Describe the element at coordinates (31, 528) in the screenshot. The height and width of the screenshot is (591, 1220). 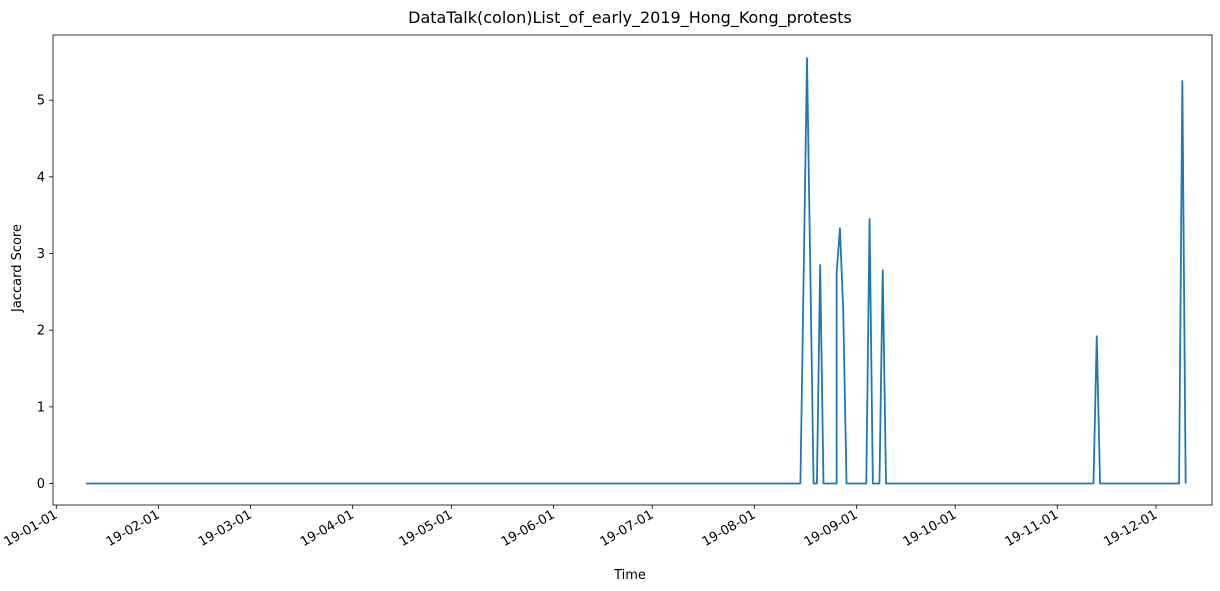
I see `x-tick-label: 19-01-01` at that location.